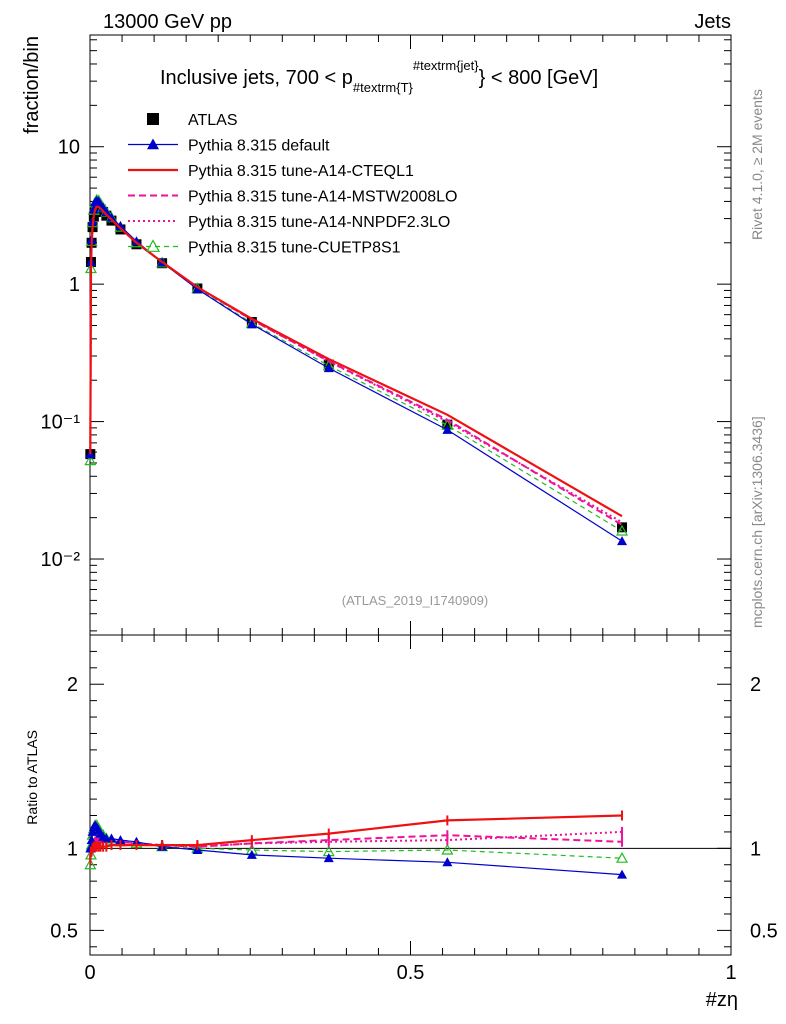  What do you see at coordinates (301, 171) in the screenshot?
I see `legend-label: Pythia 8.315 tune-A14-CTEQL1` at bounding box center [301, 171].